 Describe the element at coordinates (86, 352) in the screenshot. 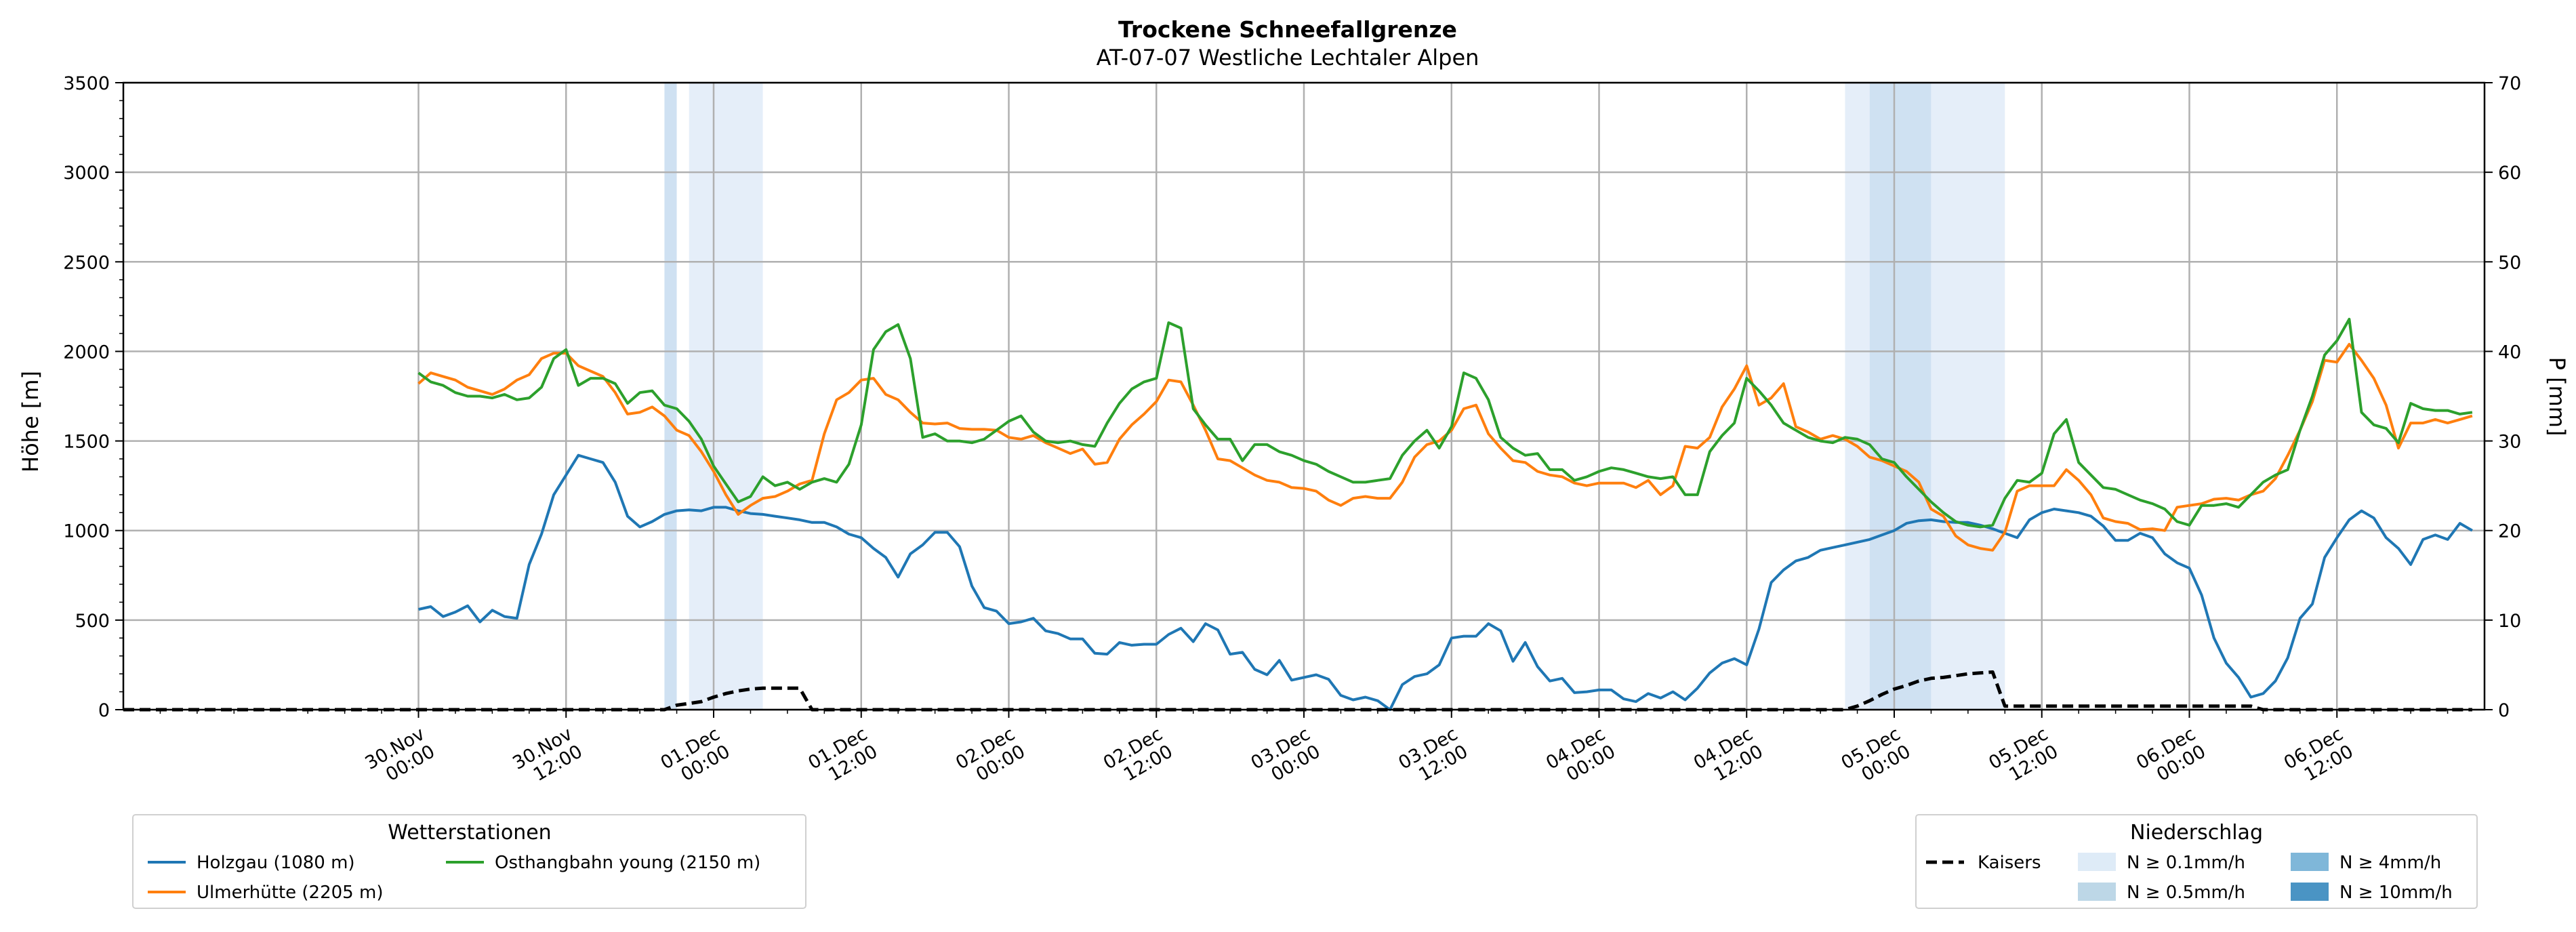

I see `y-tick-label-4: 2000` at that location.